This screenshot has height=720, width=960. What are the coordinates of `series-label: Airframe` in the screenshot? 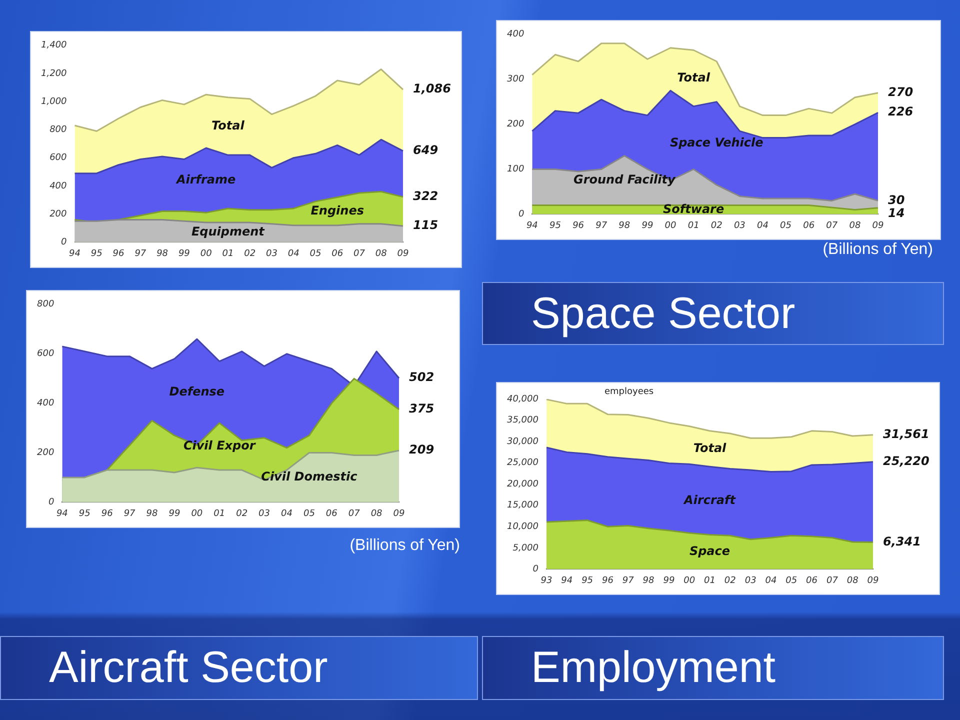 It's located at (205, 179).